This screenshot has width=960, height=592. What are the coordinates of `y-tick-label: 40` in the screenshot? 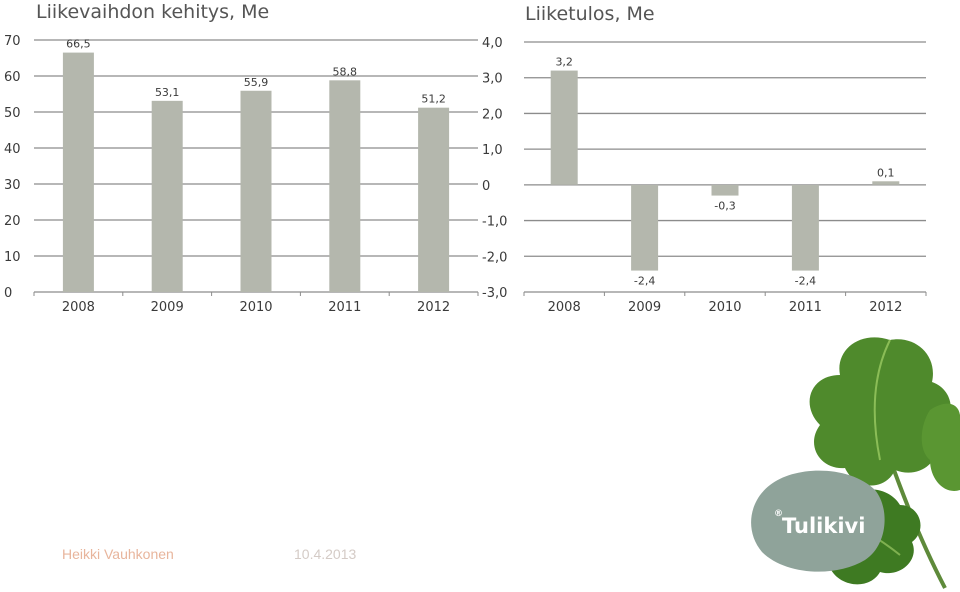 It's located at (12, 149).